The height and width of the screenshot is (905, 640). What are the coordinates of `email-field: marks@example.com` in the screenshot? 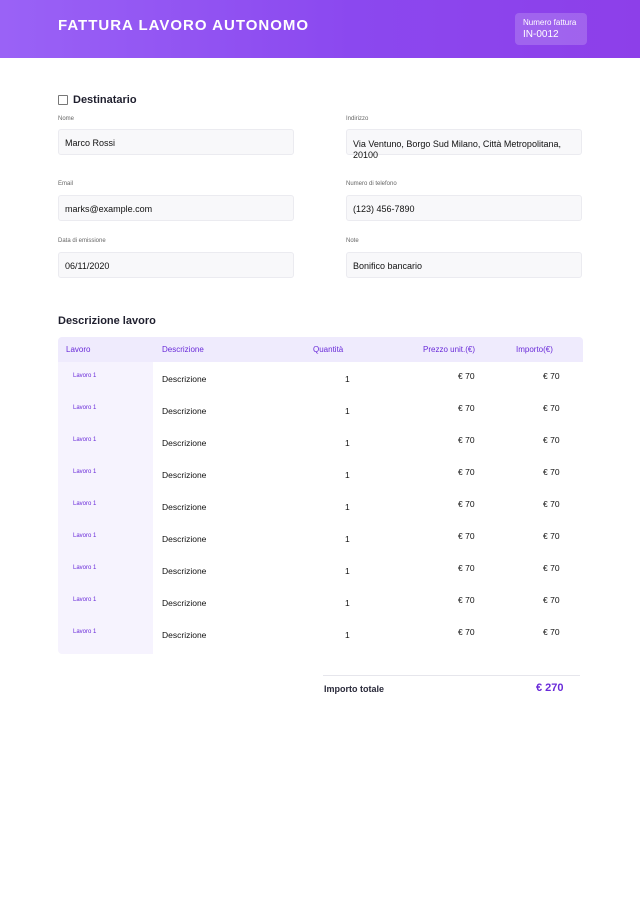 It's located at (176, 208).